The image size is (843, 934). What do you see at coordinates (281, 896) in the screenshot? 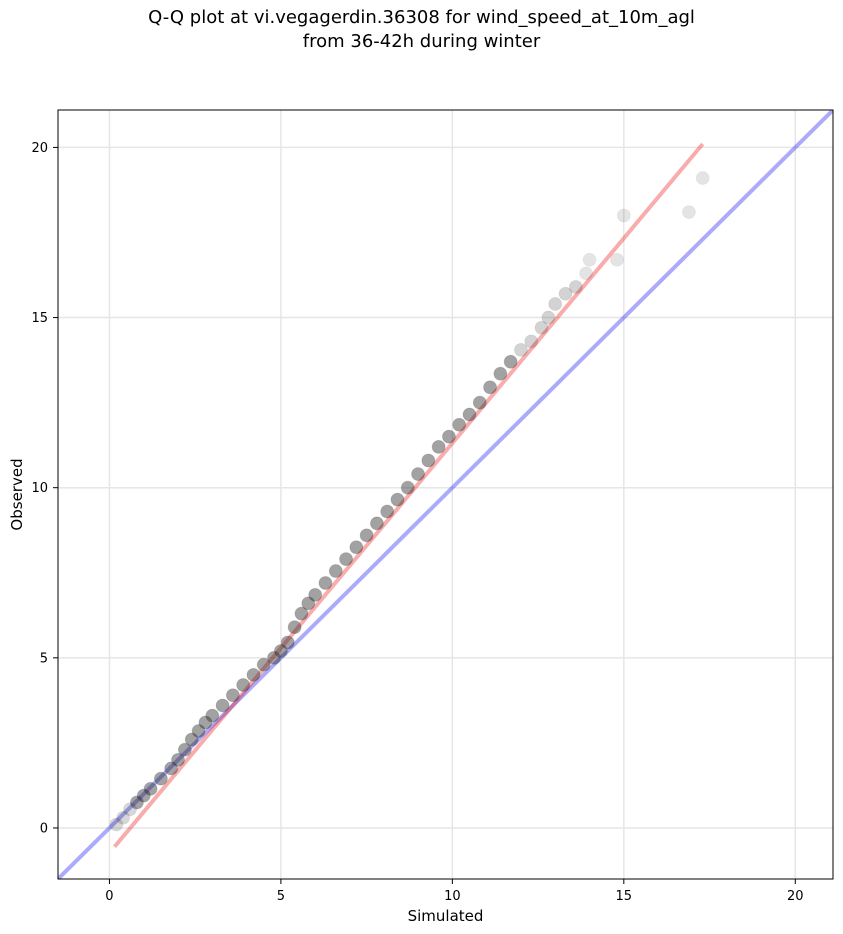
I see `x-tick-label: 5` at bounding box center [281, 896].